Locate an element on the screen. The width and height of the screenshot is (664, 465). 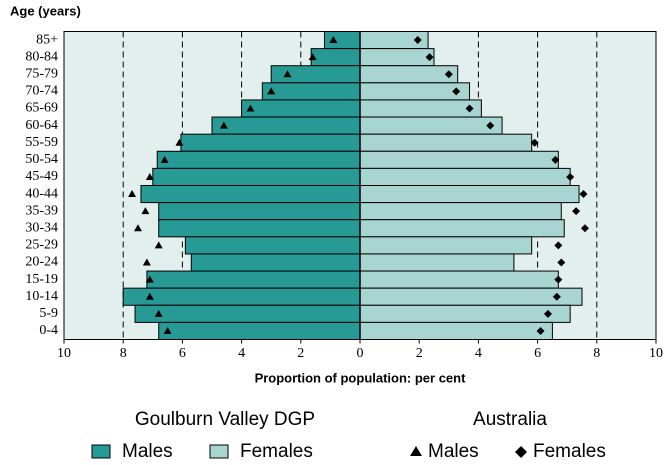
y-tick-label: 75-79 is located at coordinates (41, 73).